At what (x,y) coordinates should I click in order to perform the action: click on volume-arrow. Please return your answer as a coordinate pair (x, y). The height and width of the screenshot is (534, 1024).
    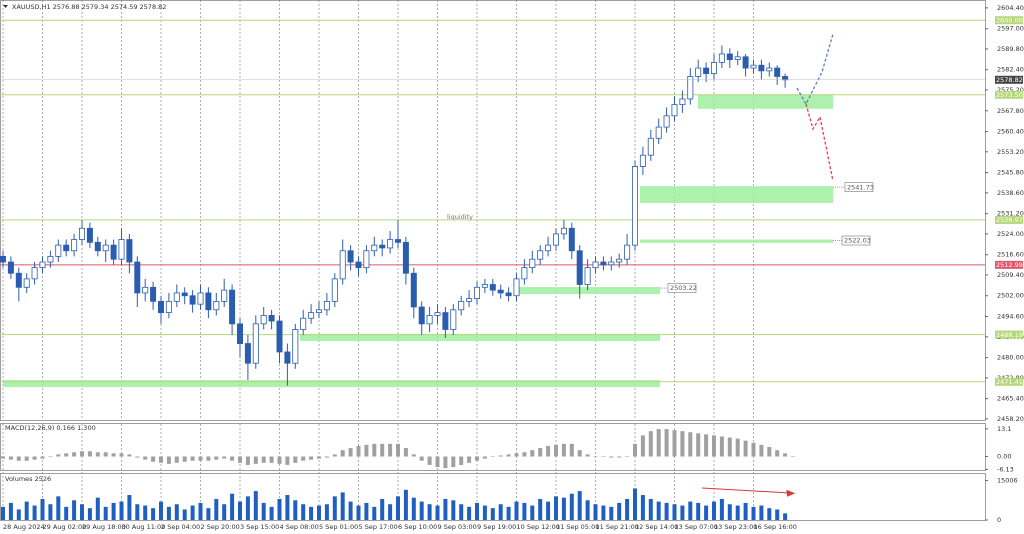
    Looking at the image, I should click on (748, 492).